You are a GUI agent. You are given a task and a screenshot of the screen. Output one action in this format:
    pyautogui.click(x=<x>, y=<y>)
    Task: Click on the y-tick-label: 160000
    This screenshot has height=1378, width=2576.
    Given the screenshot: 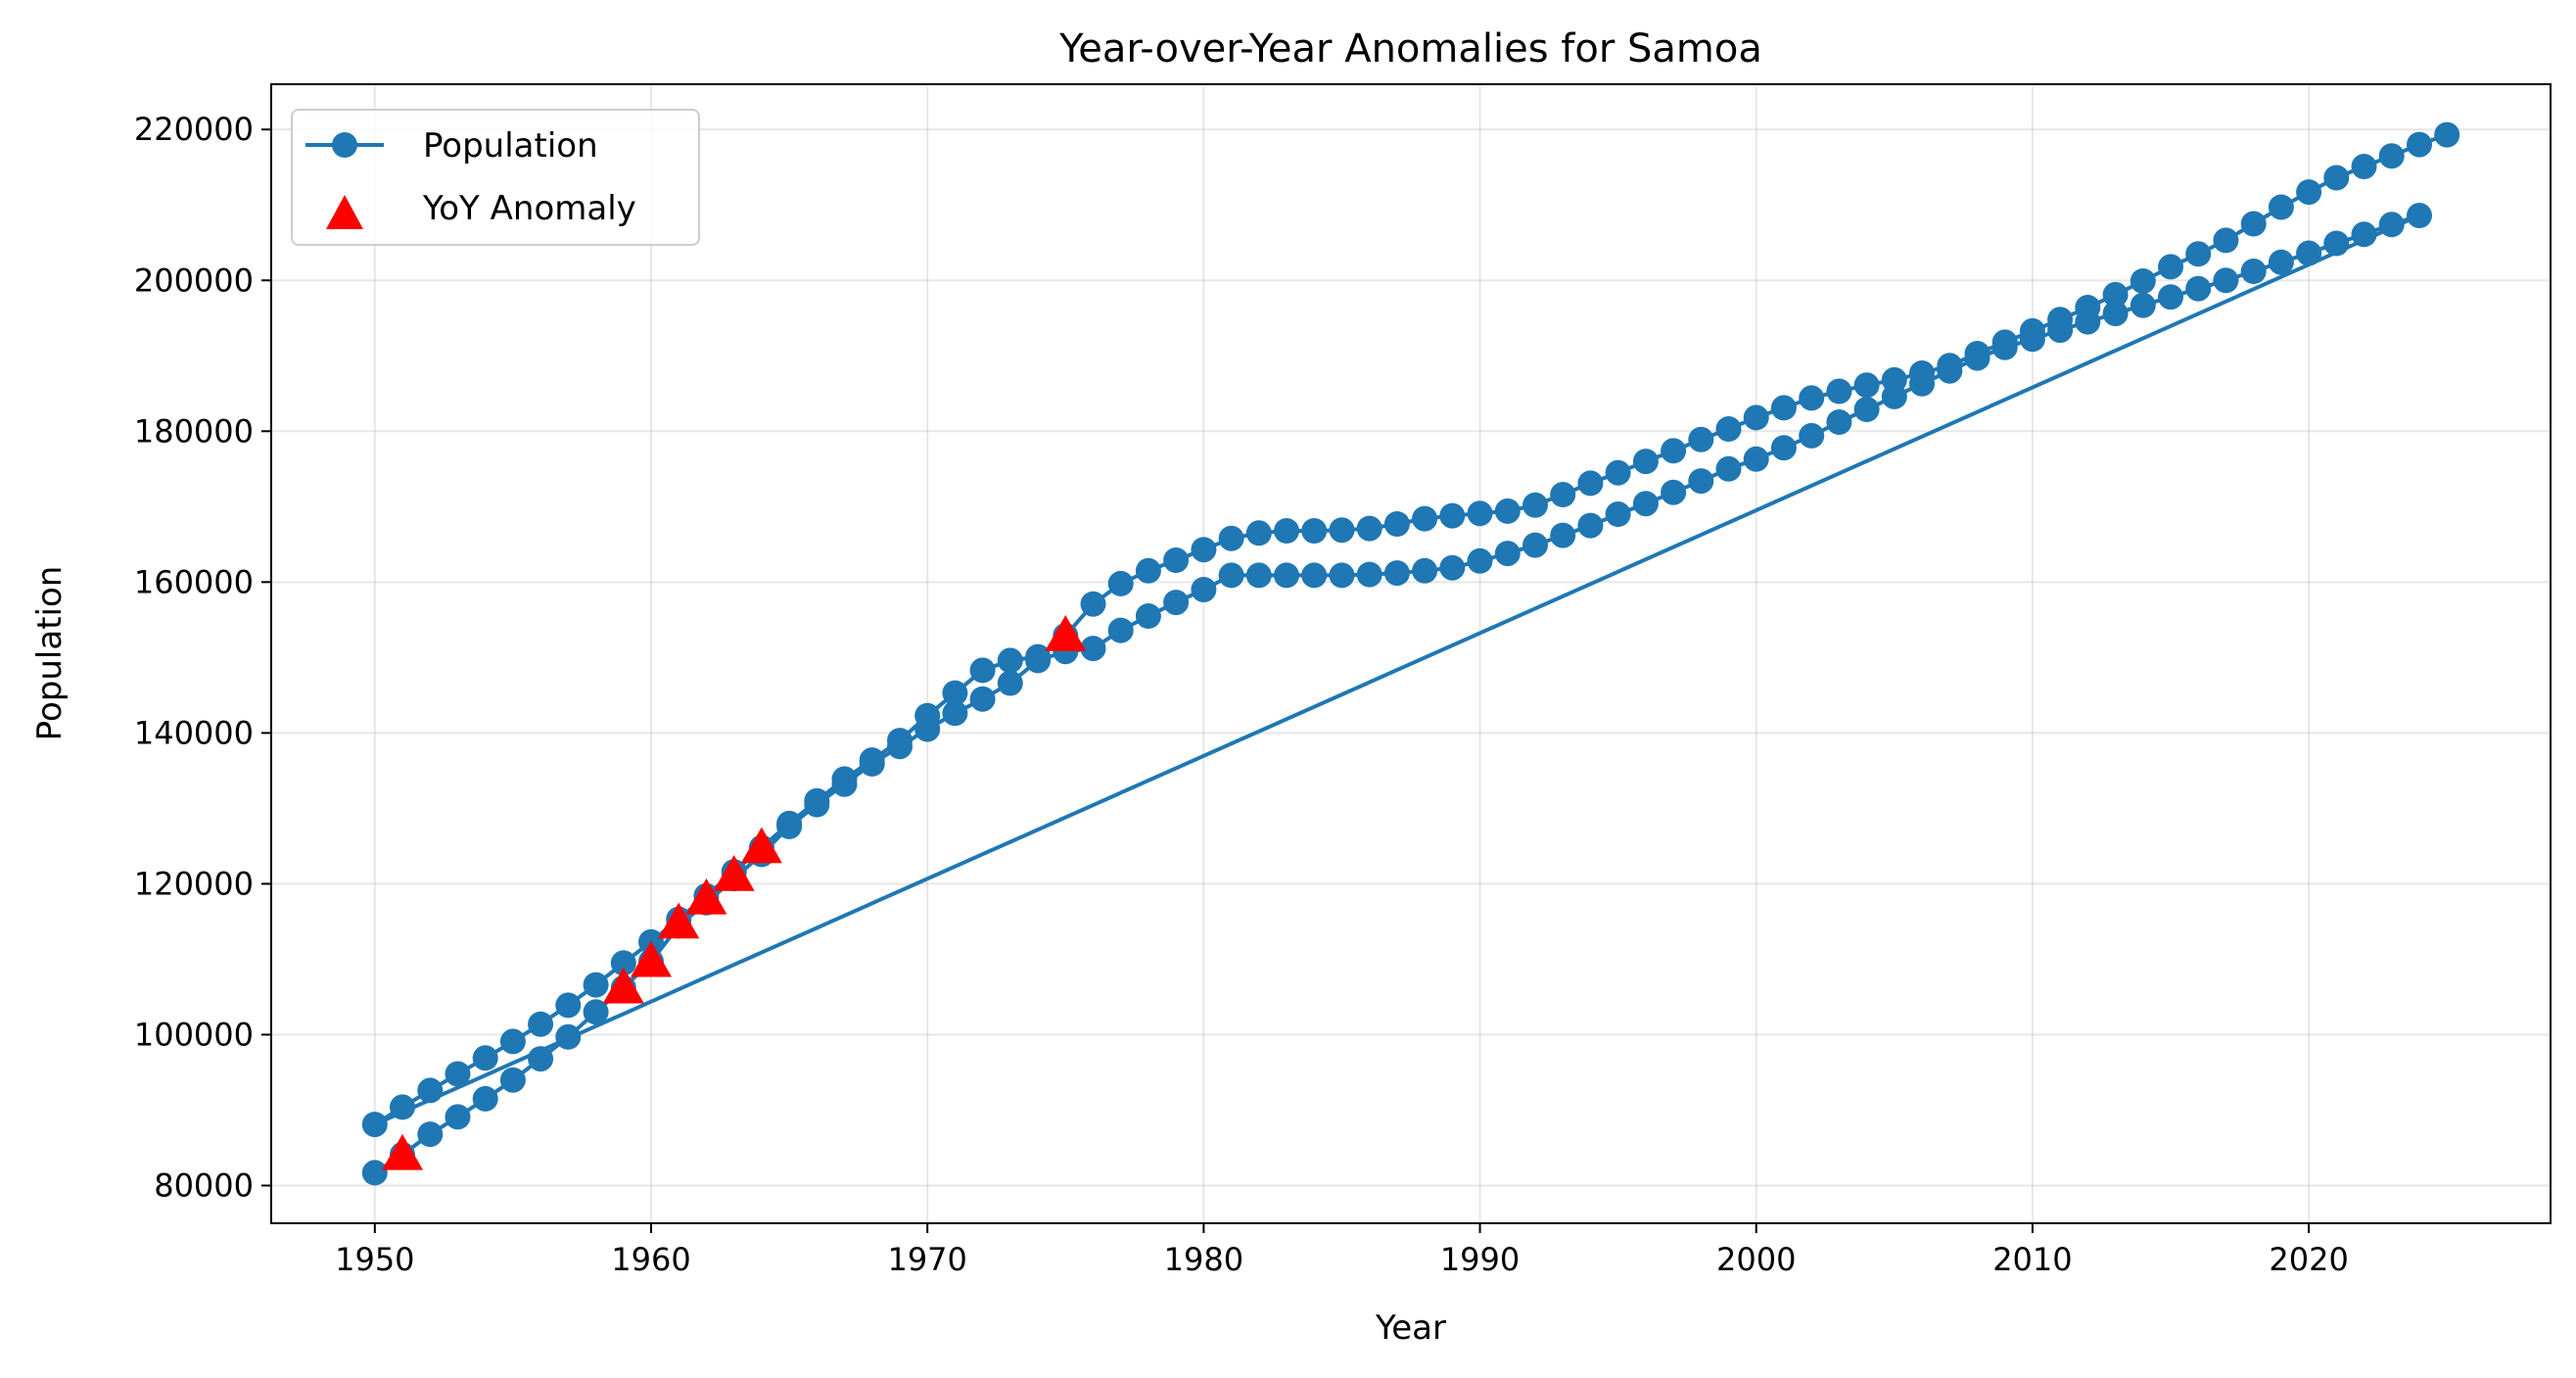 What is the action you would take?
    pyautogui.click(x=194, y=582)
    